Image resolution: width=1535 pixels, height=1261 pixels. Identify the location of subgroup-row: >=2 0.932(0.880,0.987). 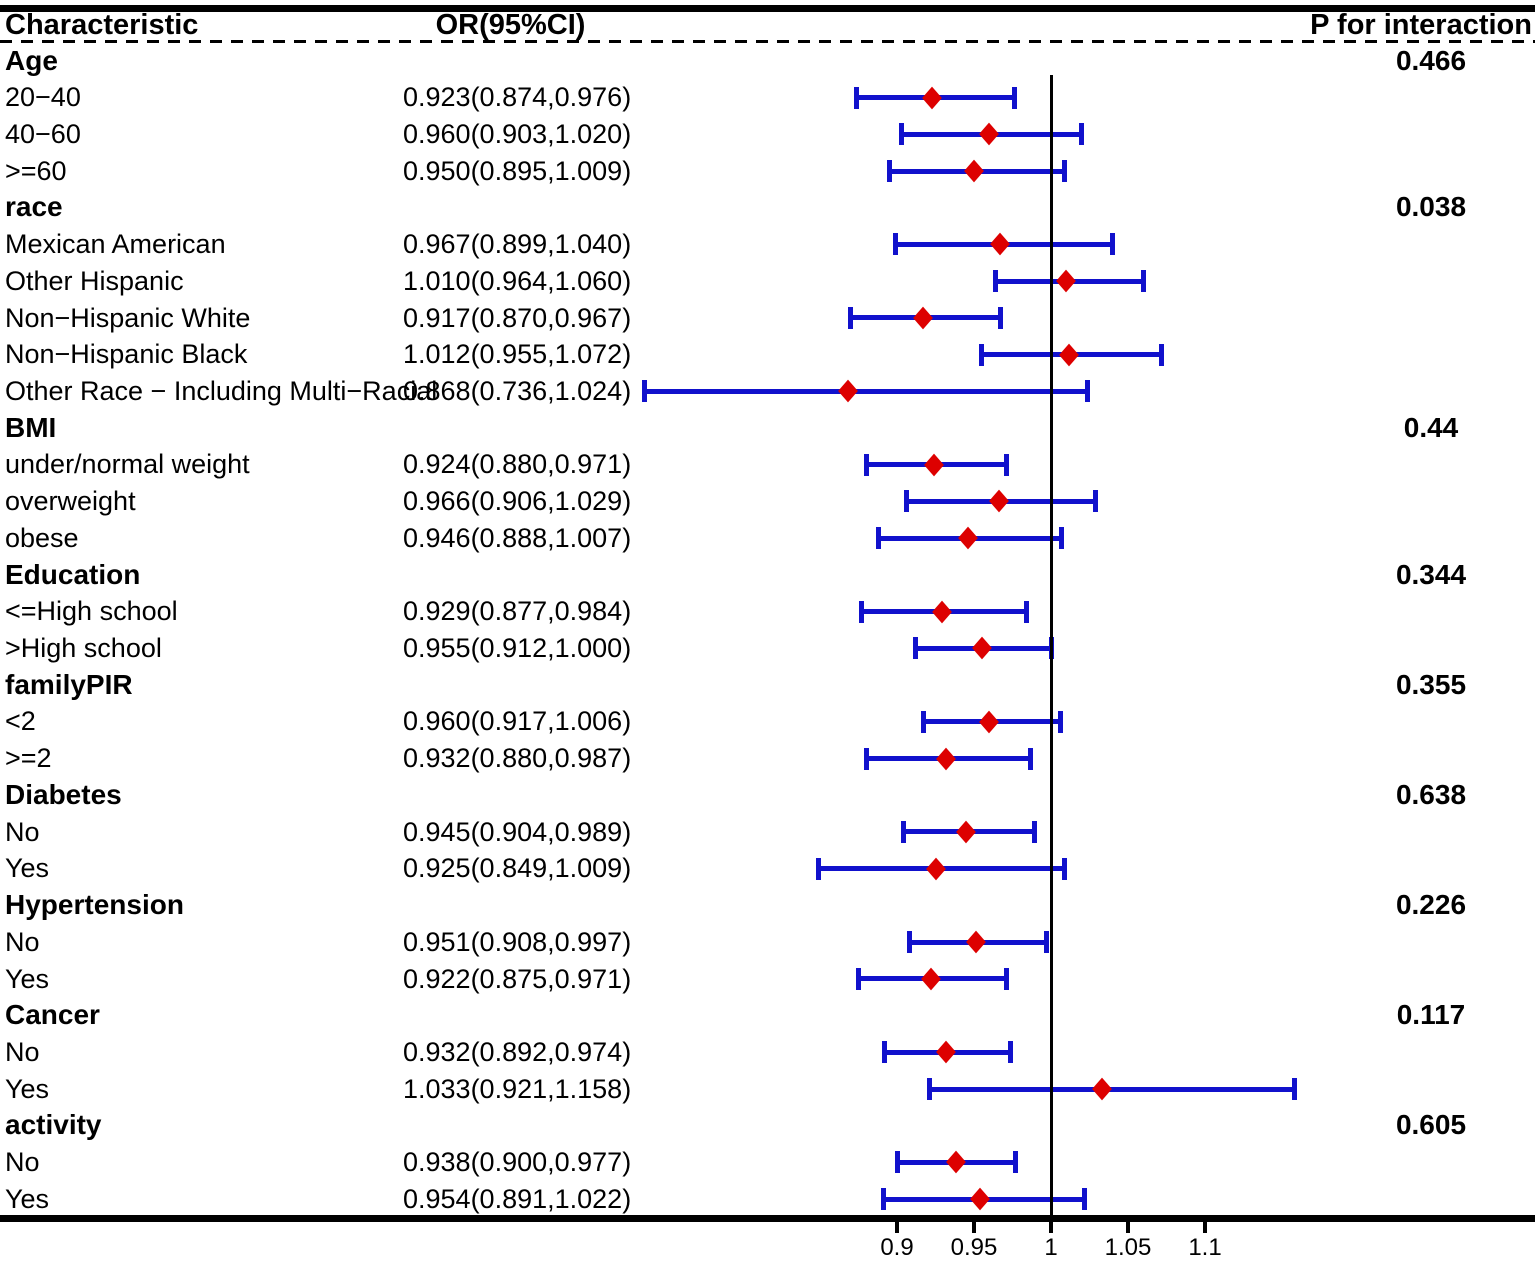
(767, 758).